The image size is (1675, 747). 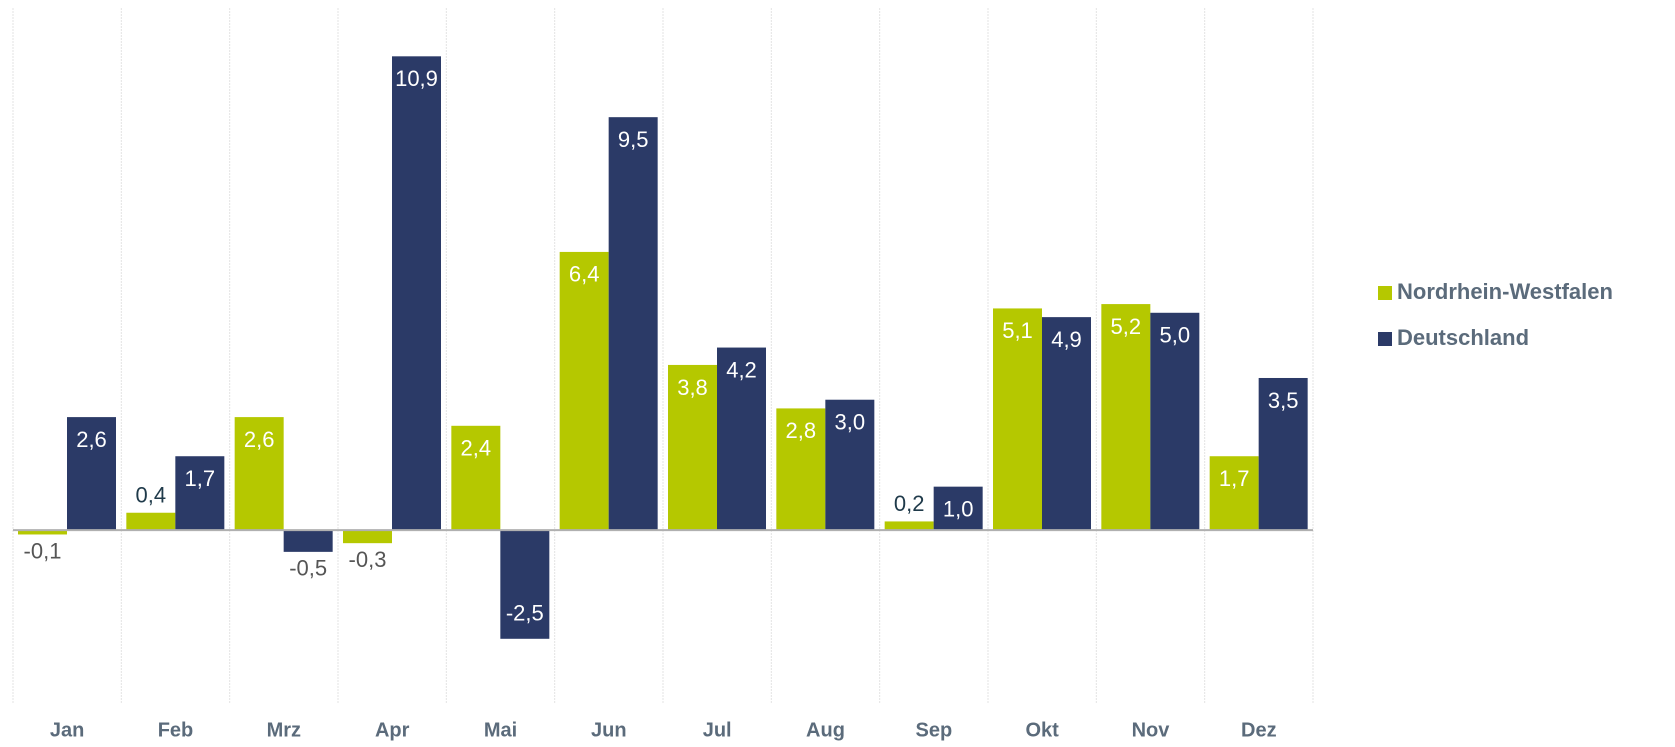 What do you see at coordinates (1259, 730) in the screenshot?
I see `x-tick-label: Dez` at bounding box center [1259, 730].